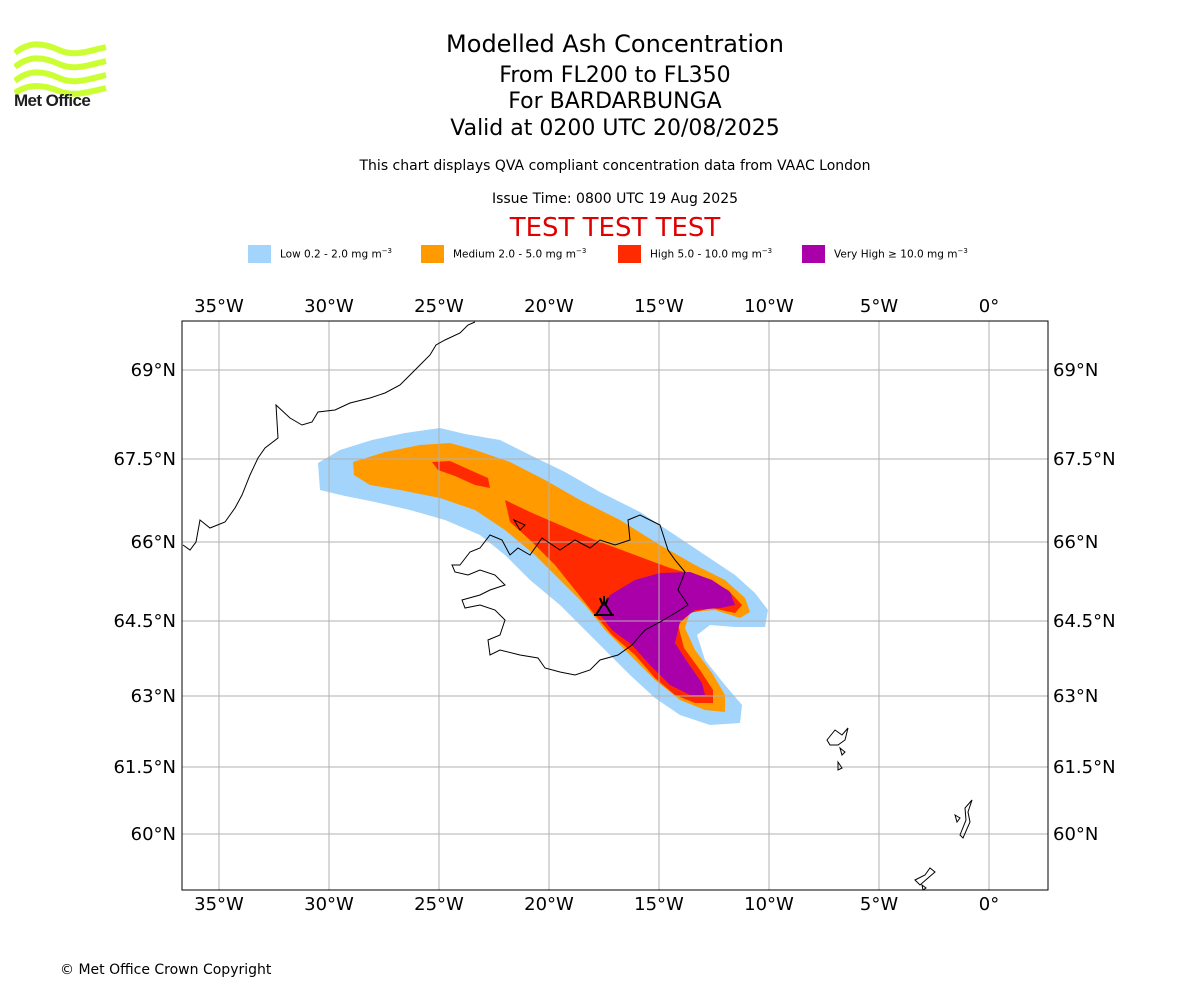 The height and width of the screenshot is (1000, 1200). I want to click on legend-label-low: Low 0.2 - 2.0 mg m−3, so click(336, 254).